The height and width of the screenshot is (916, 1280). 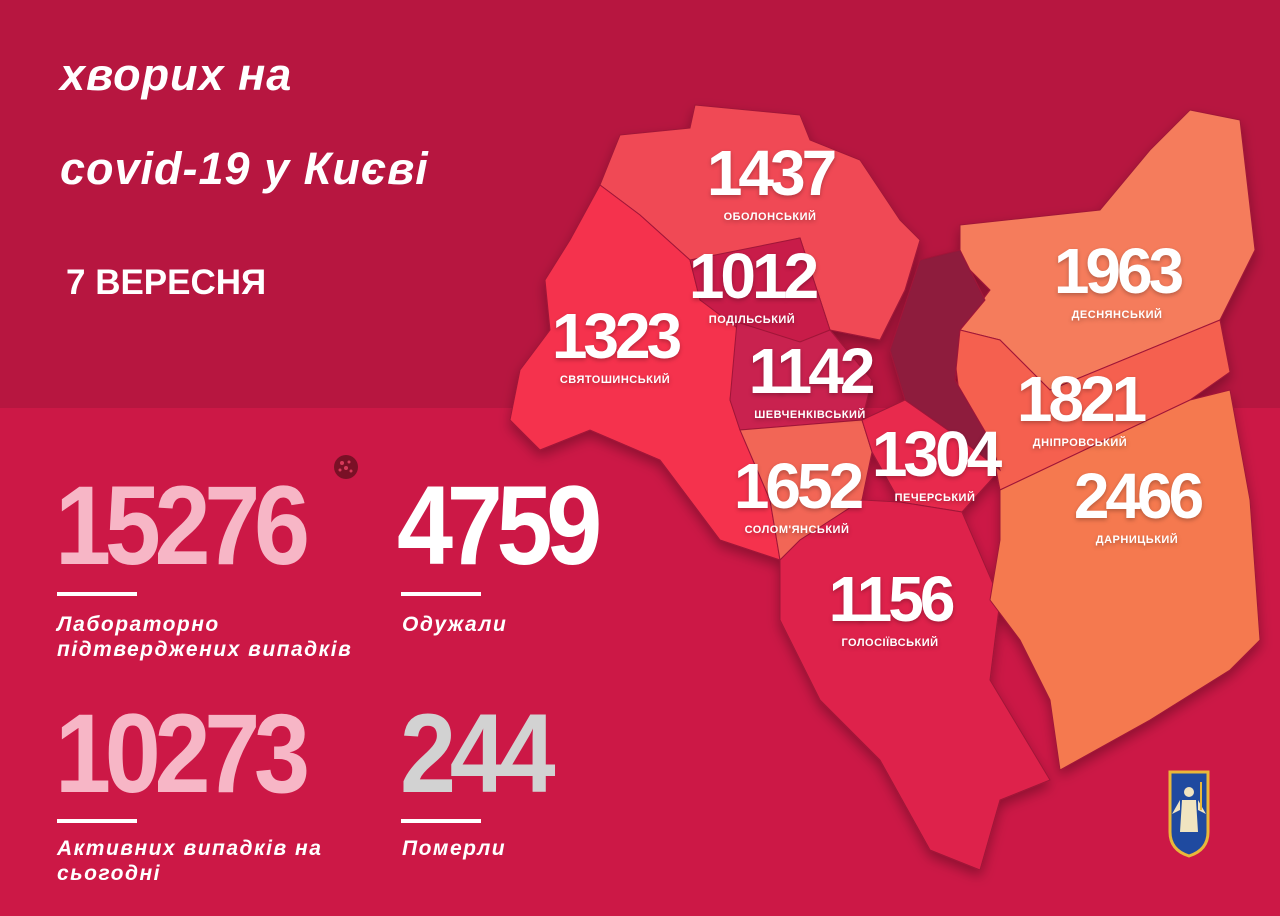 I want to click on district-label-holosiivskyi: 1156 ГОЛОСІЇВСЬКИЙ, so click(x=892, y=606).